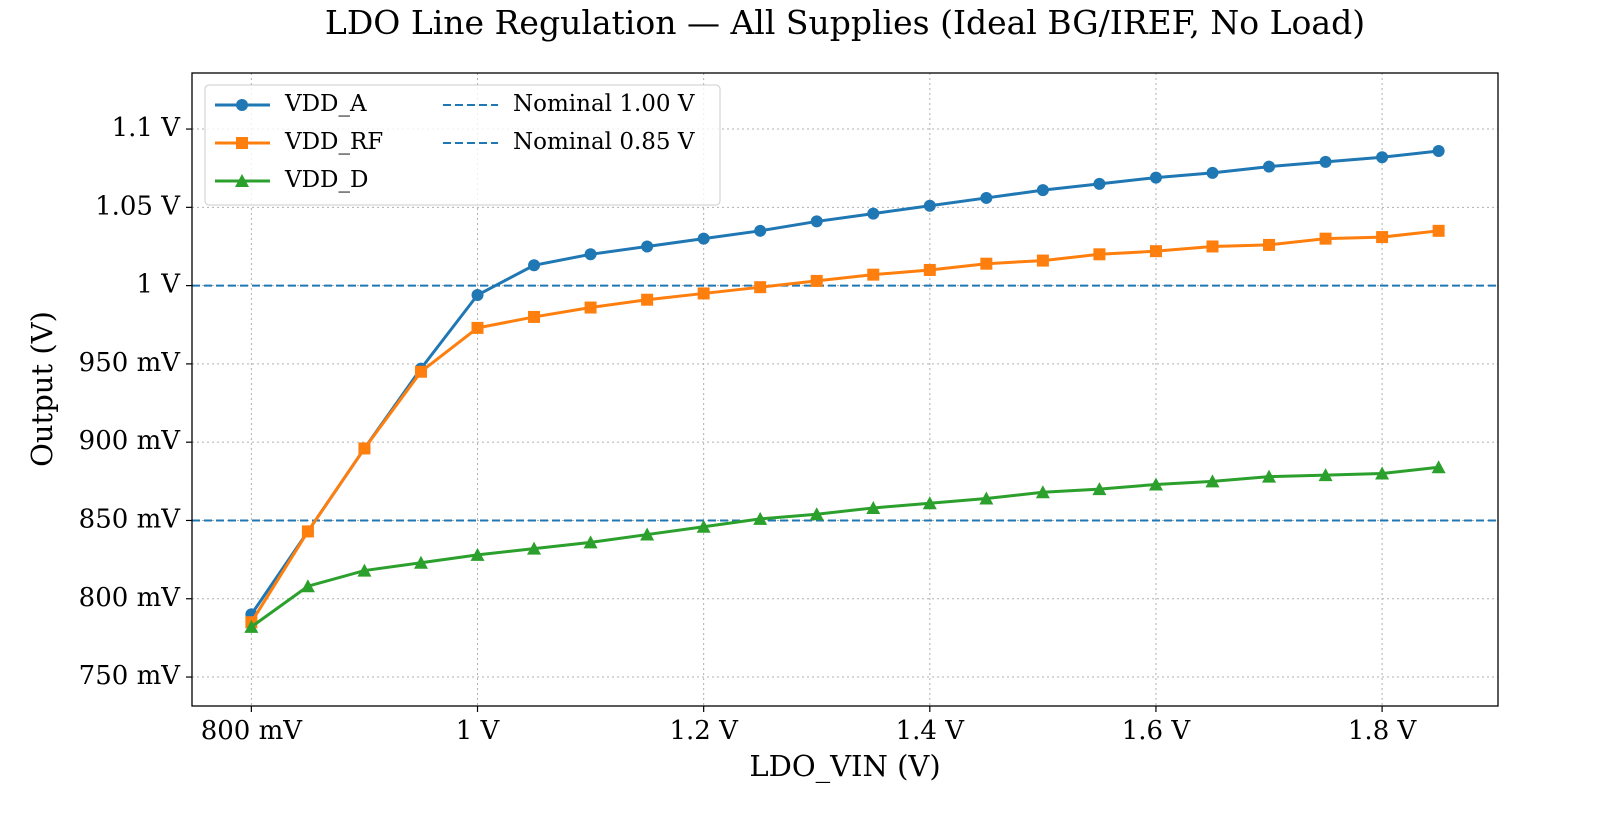  Describe the element at coordinates (1157, 731) in the screenshot. I see `x-tick-label: 1.6 V` at that location.